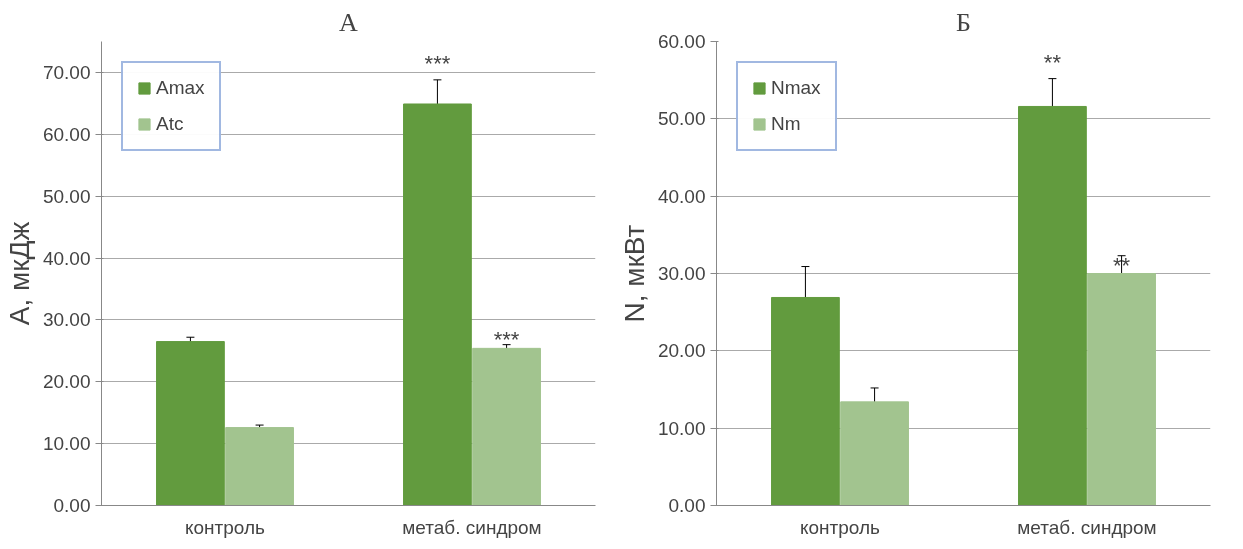  What do you see at coordinates (66, 72) in the screenshot?
I see `y-tick-label: 70.00` at bounding box center [66, 72].